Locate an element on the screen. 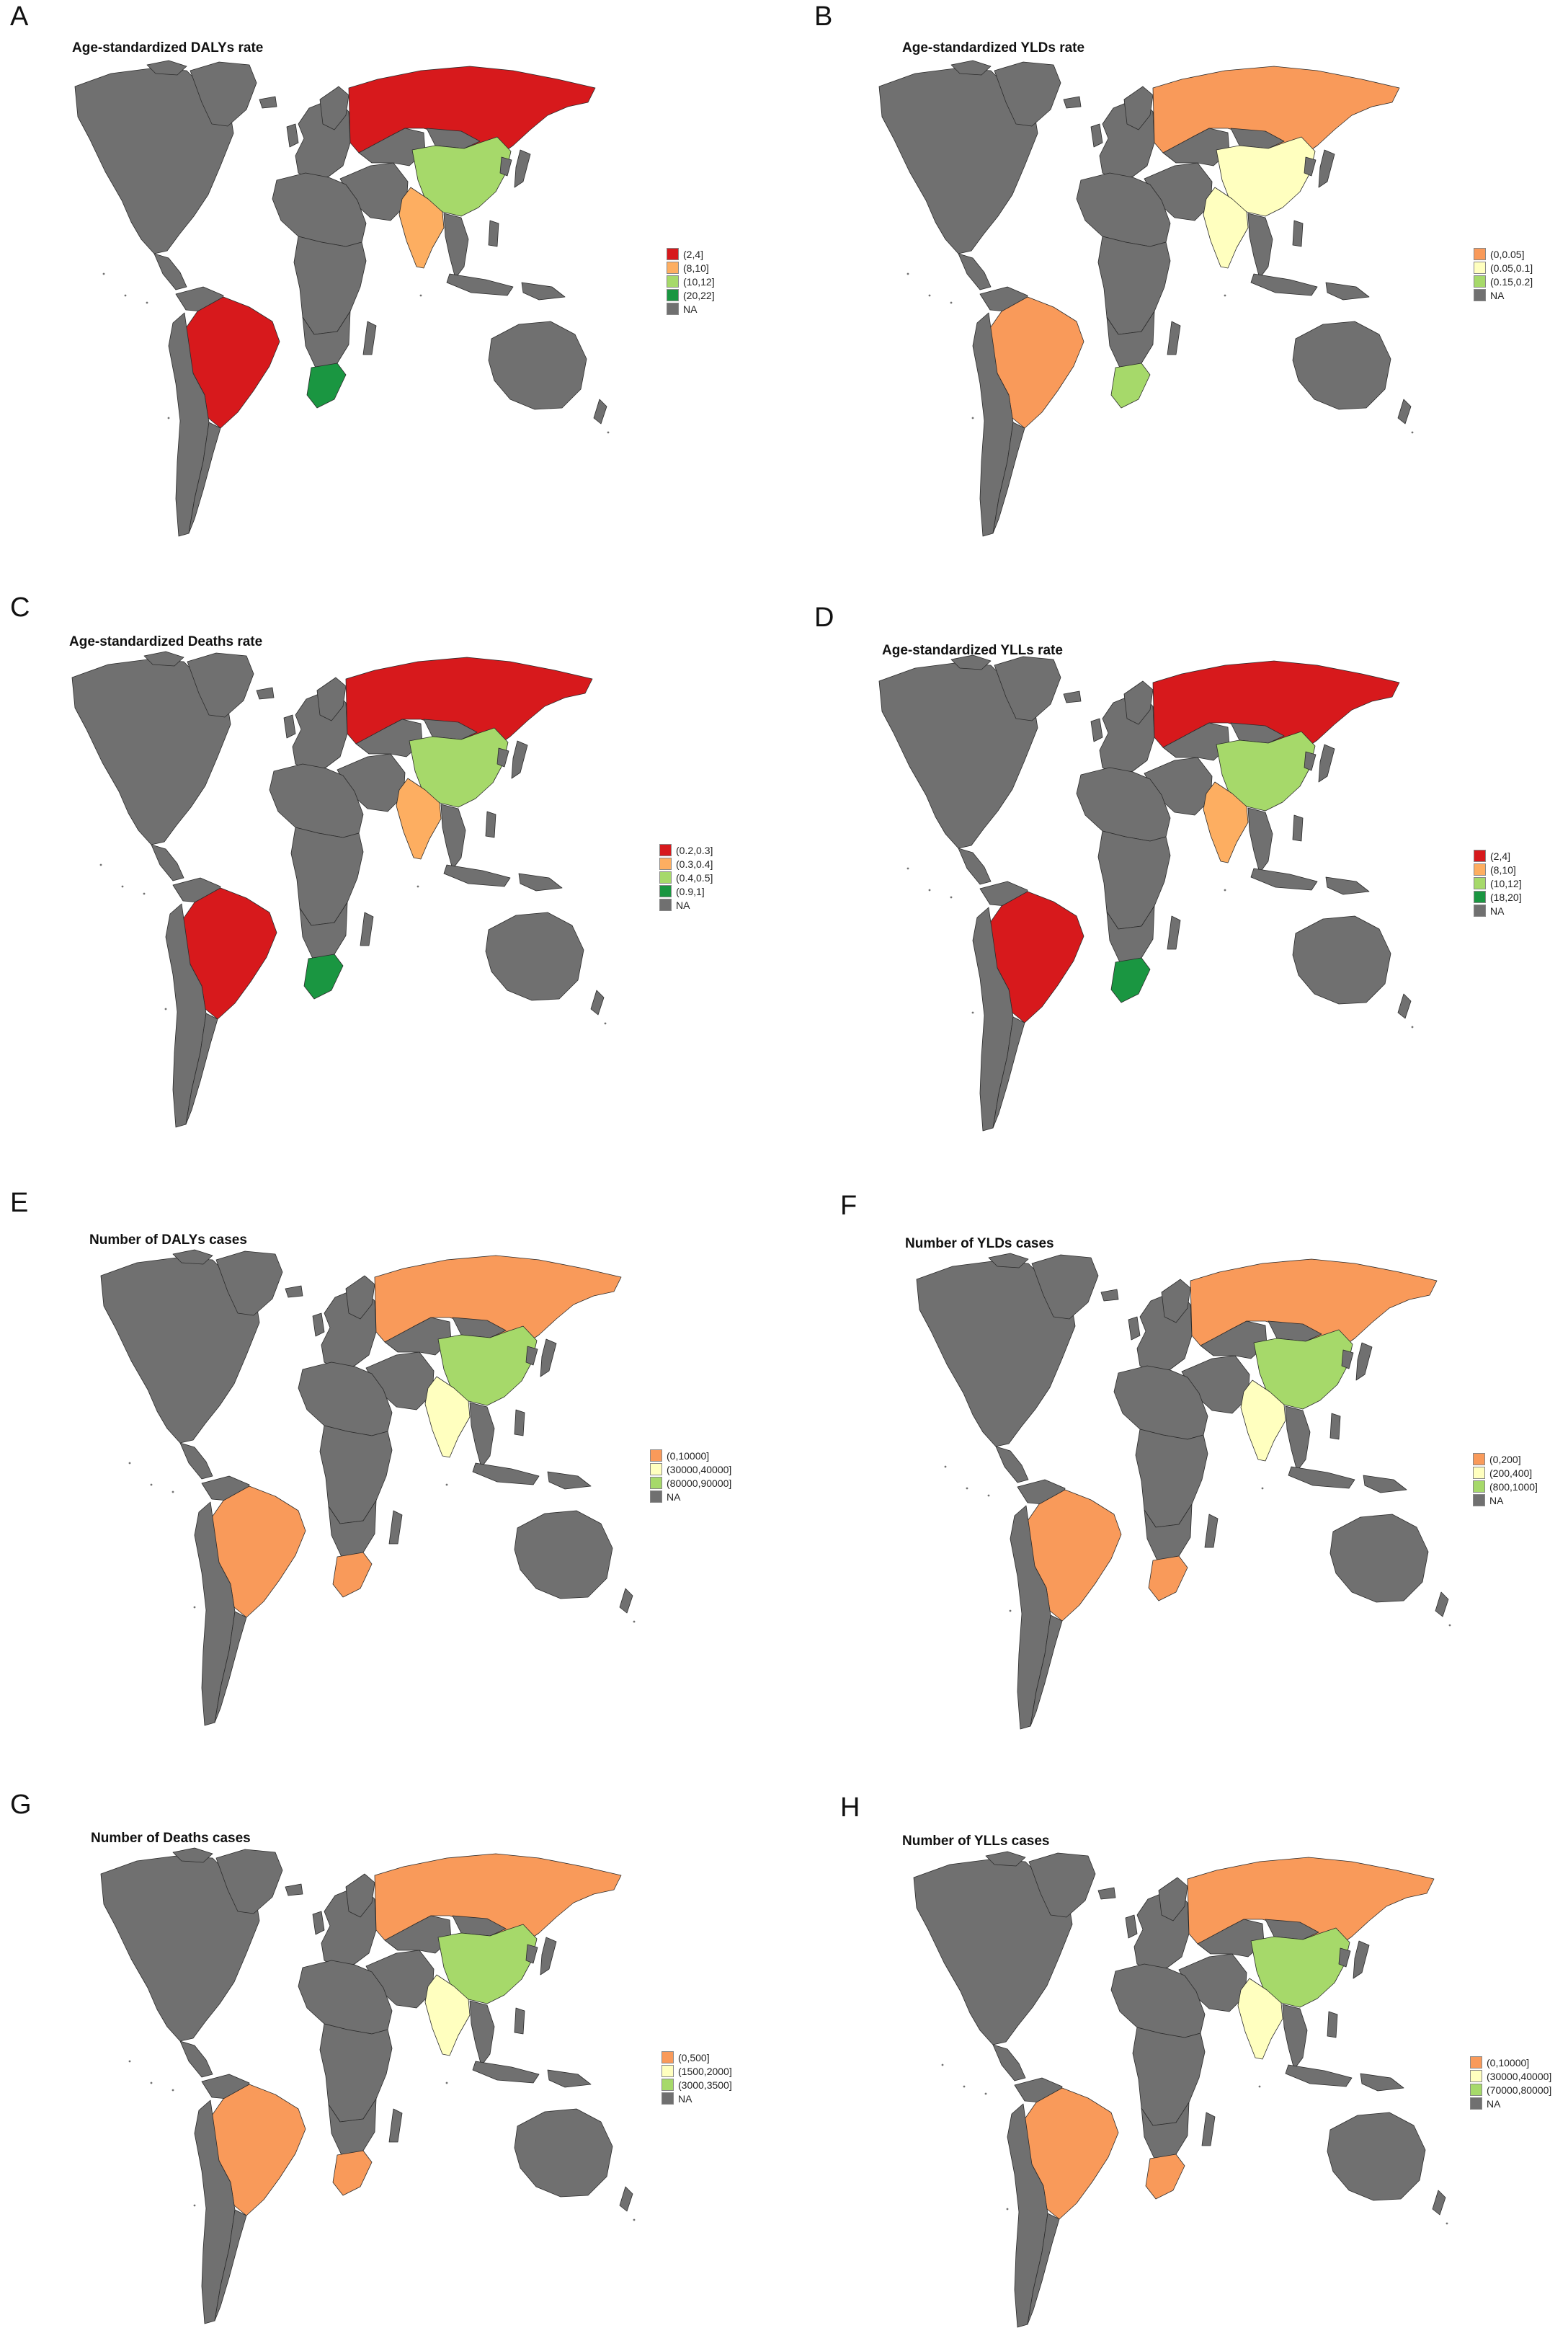  legend-label: (0,200] is located at coordinates (1505, 1459).